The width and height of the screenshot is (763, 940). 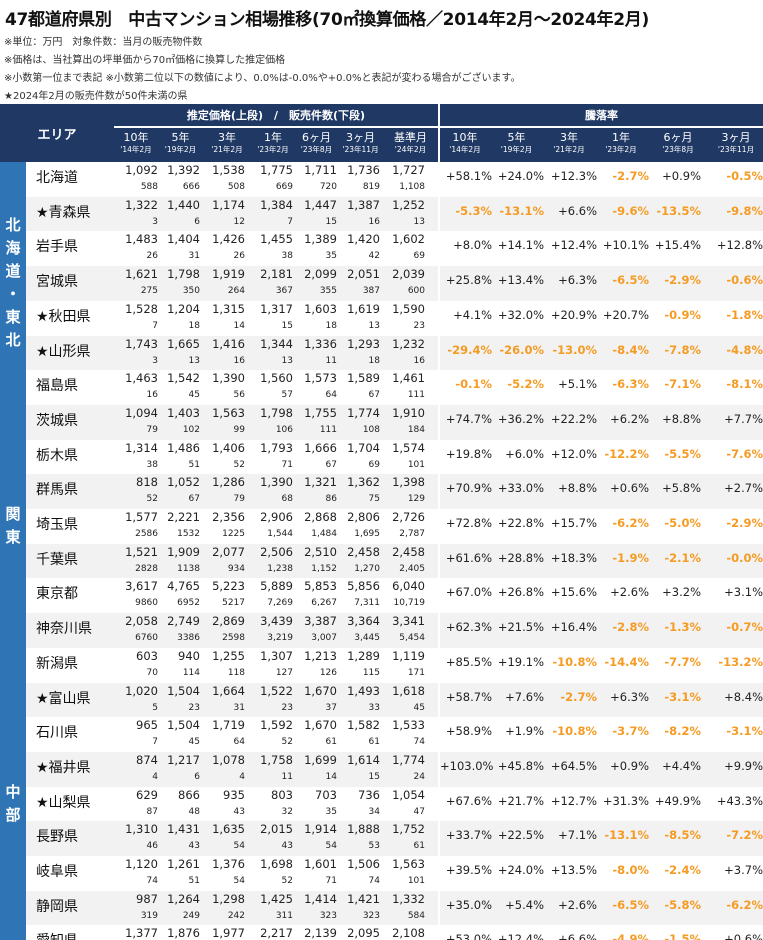 What do you see at coordinates (141, 274) in the screenshot?
I see `price-value: 1,621` at bounding box center [141, 274].